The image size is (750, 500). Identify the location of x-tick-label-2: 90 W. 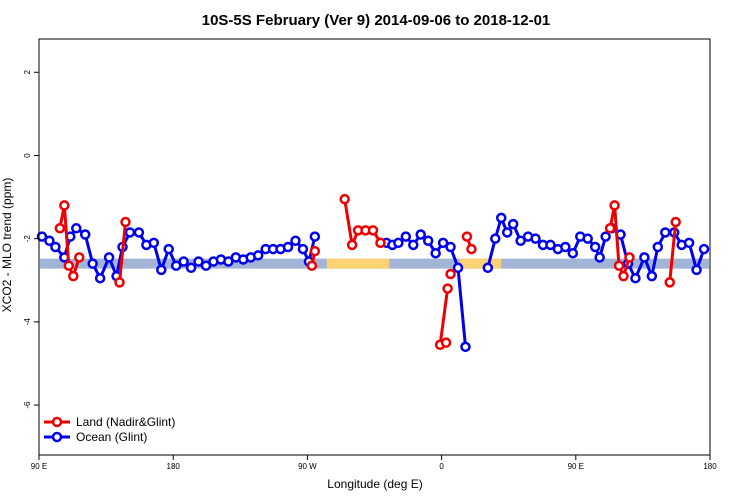
(307, 466).